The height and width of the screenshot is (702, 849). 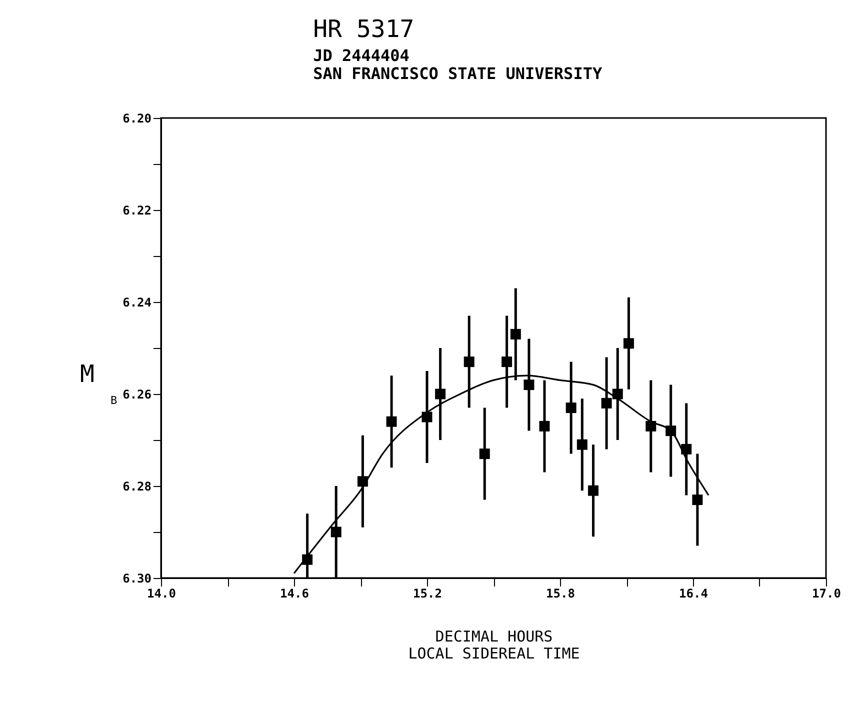 What do you see at coordinates (137, 395) in the screenshot?
I see `y-tick-label: 6.26` at bounding box center [137, 395].